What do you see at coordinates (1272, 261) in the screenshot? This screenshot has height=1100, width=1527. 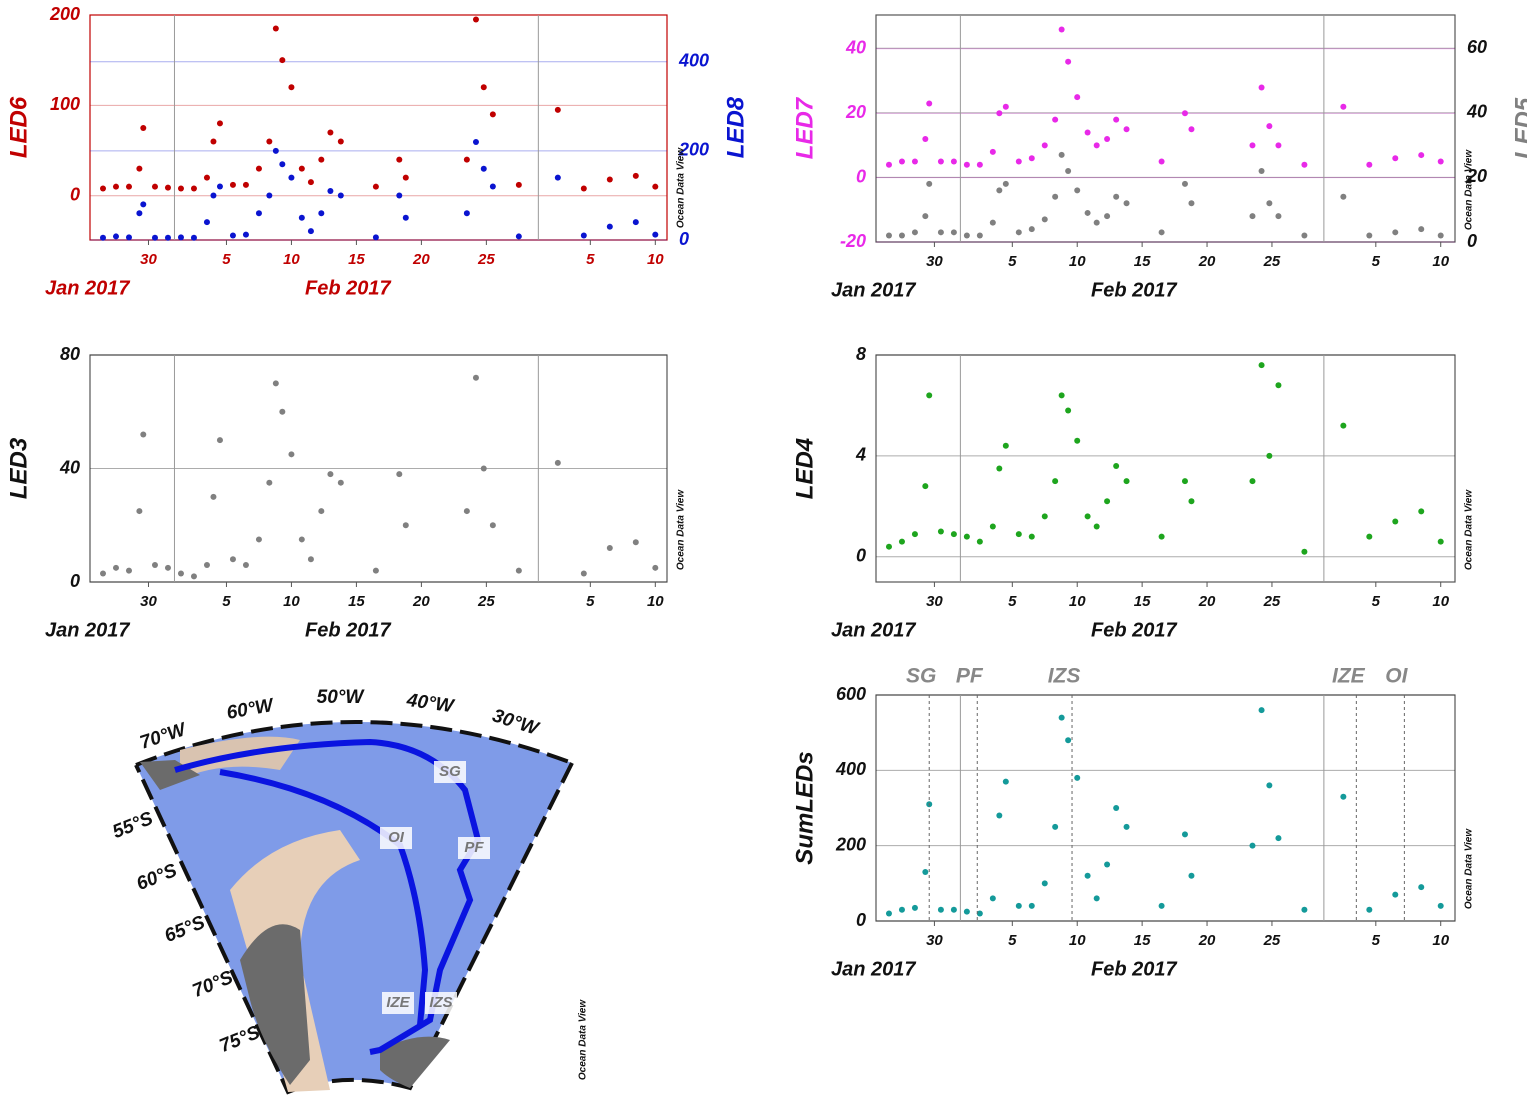 I see `x-tick-label: 25` at bounding box center [1272, 261].